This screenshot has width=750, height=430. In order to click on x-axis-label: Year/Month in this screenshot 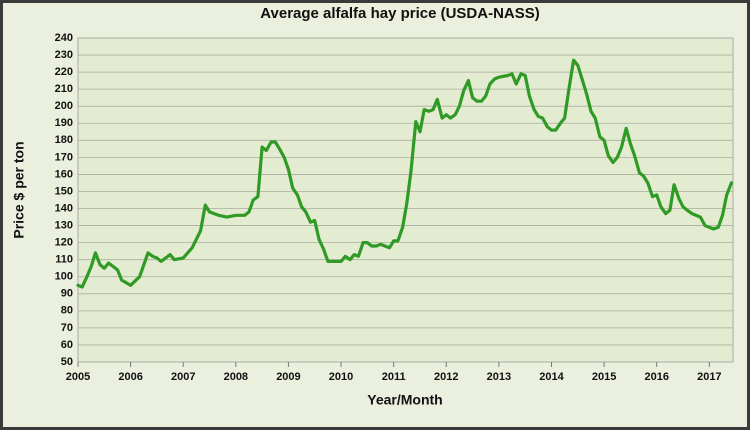, I will do `click(404, 400)`.